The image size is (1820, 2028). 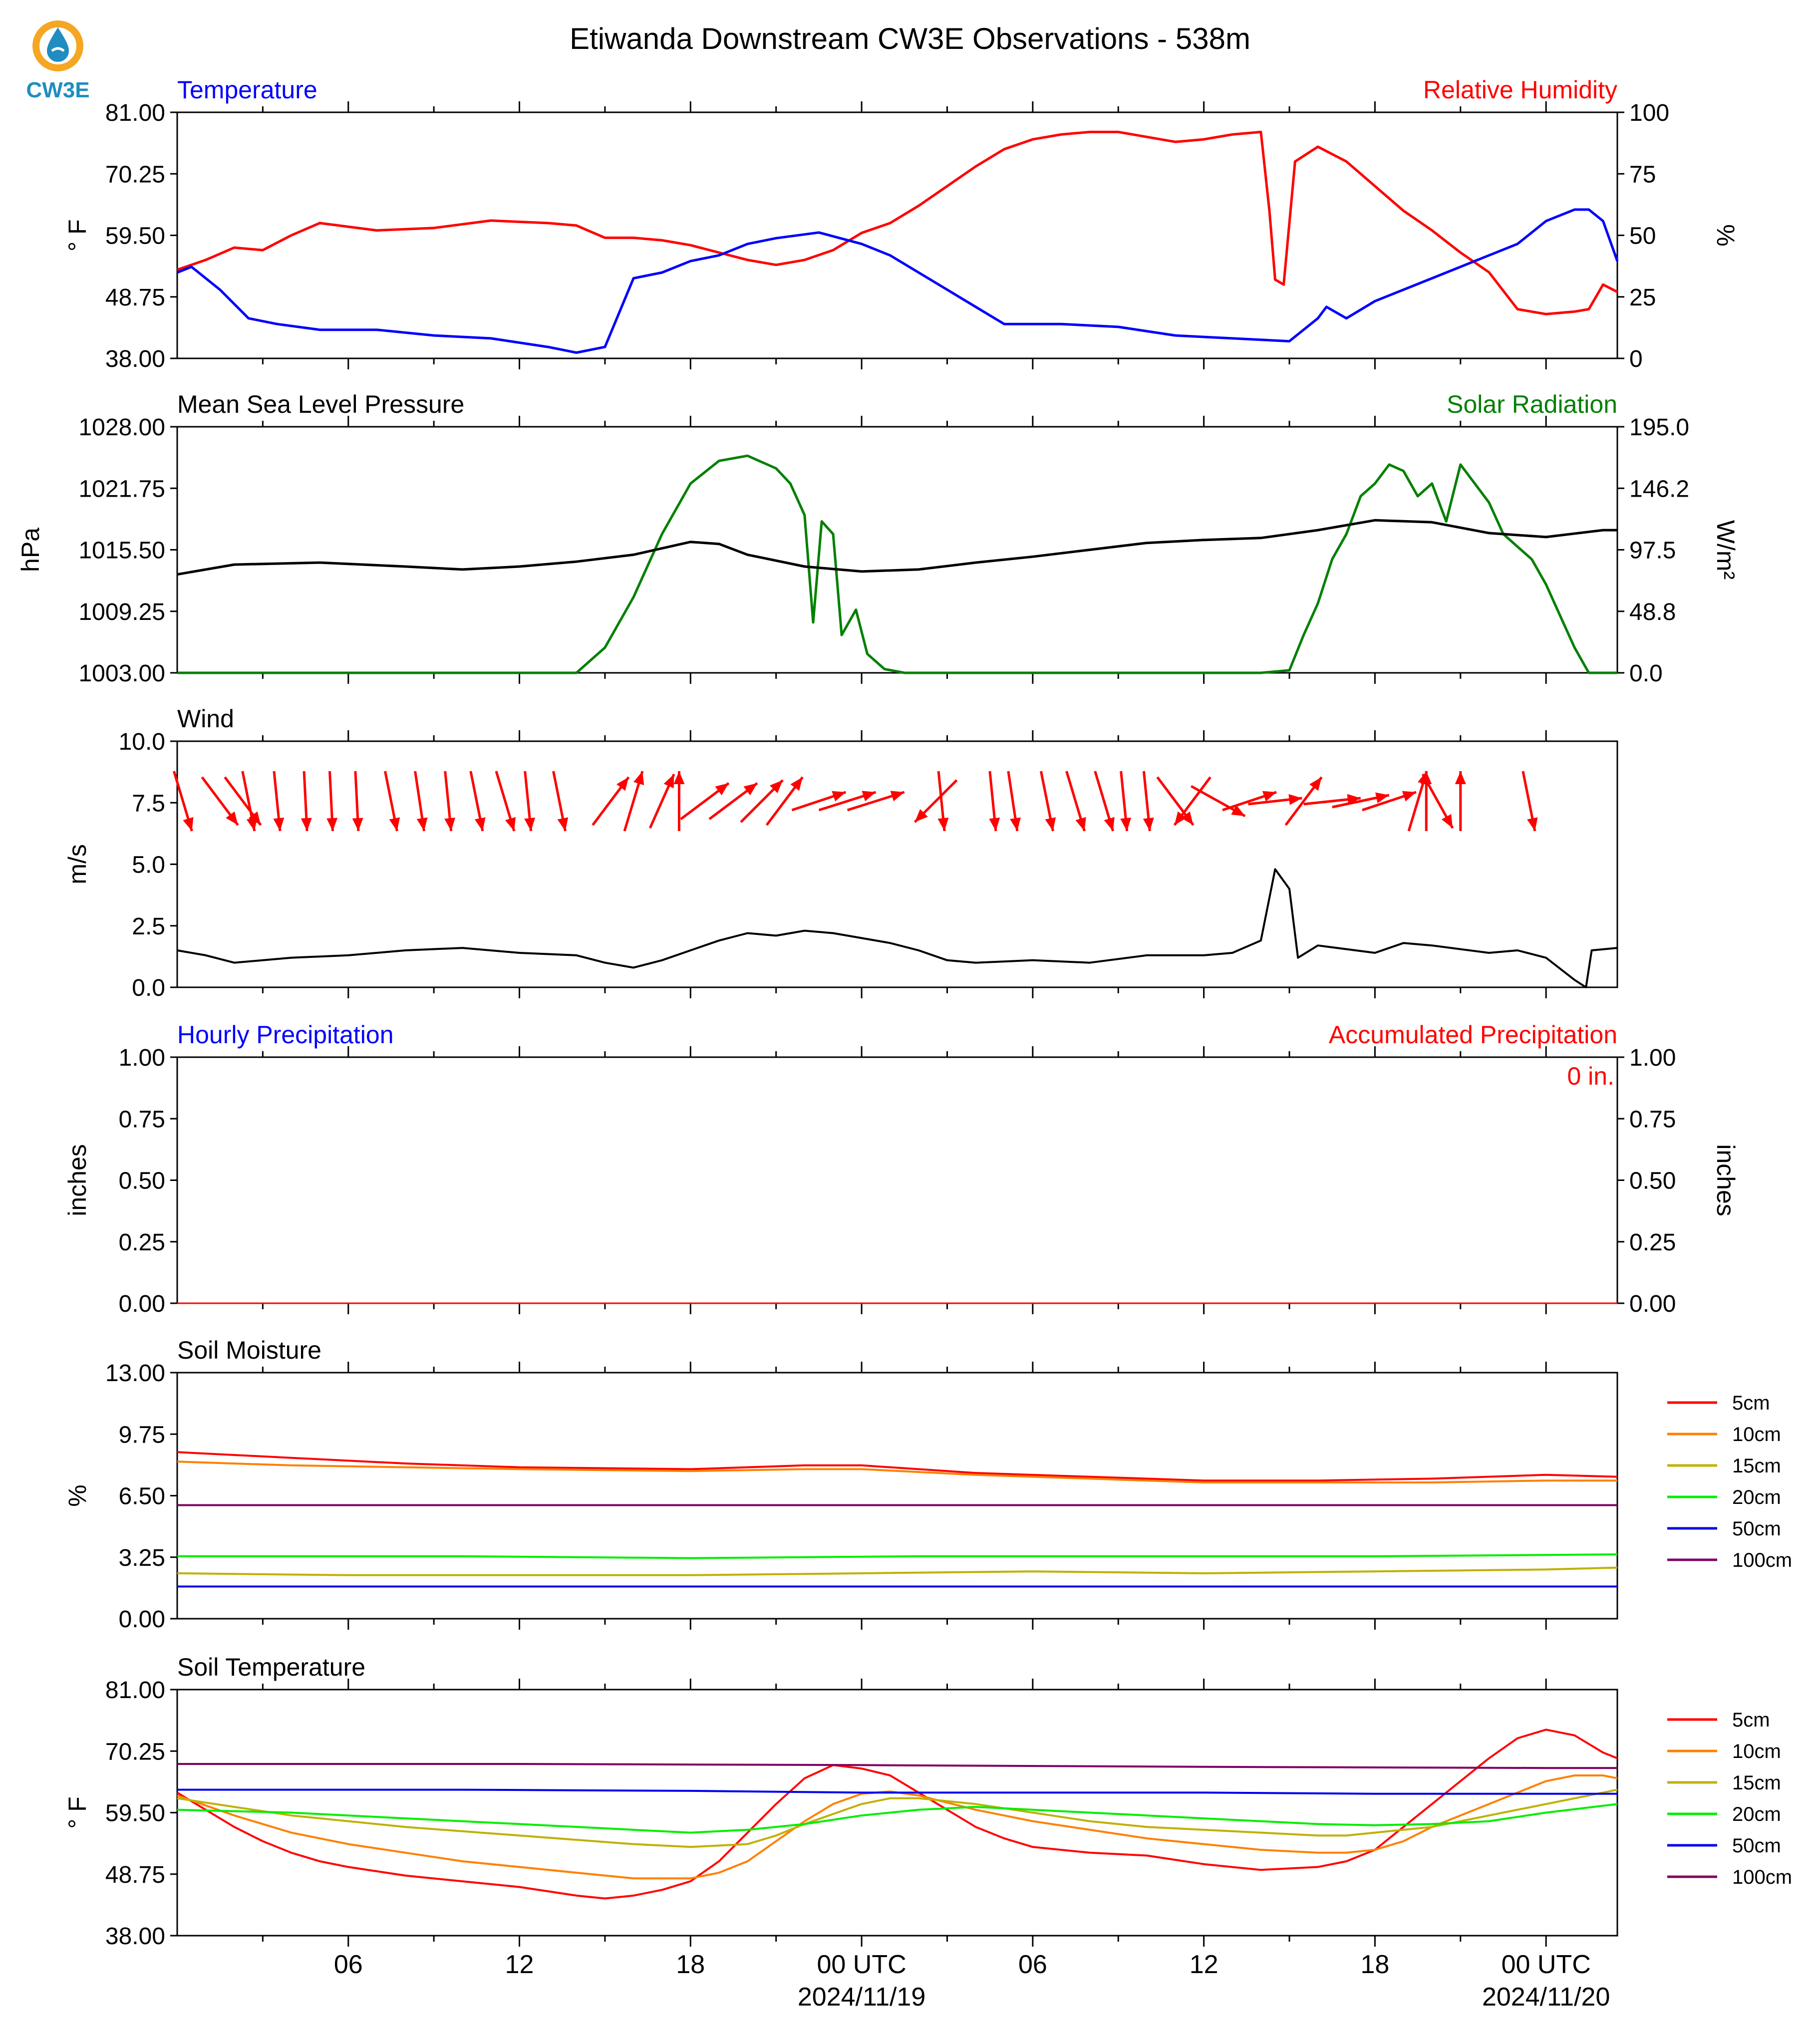 What do you see at coordinates (58, 61) in the screenshot?
I see `cw3e-logo: CW3E` at bounding box center [58, 61].